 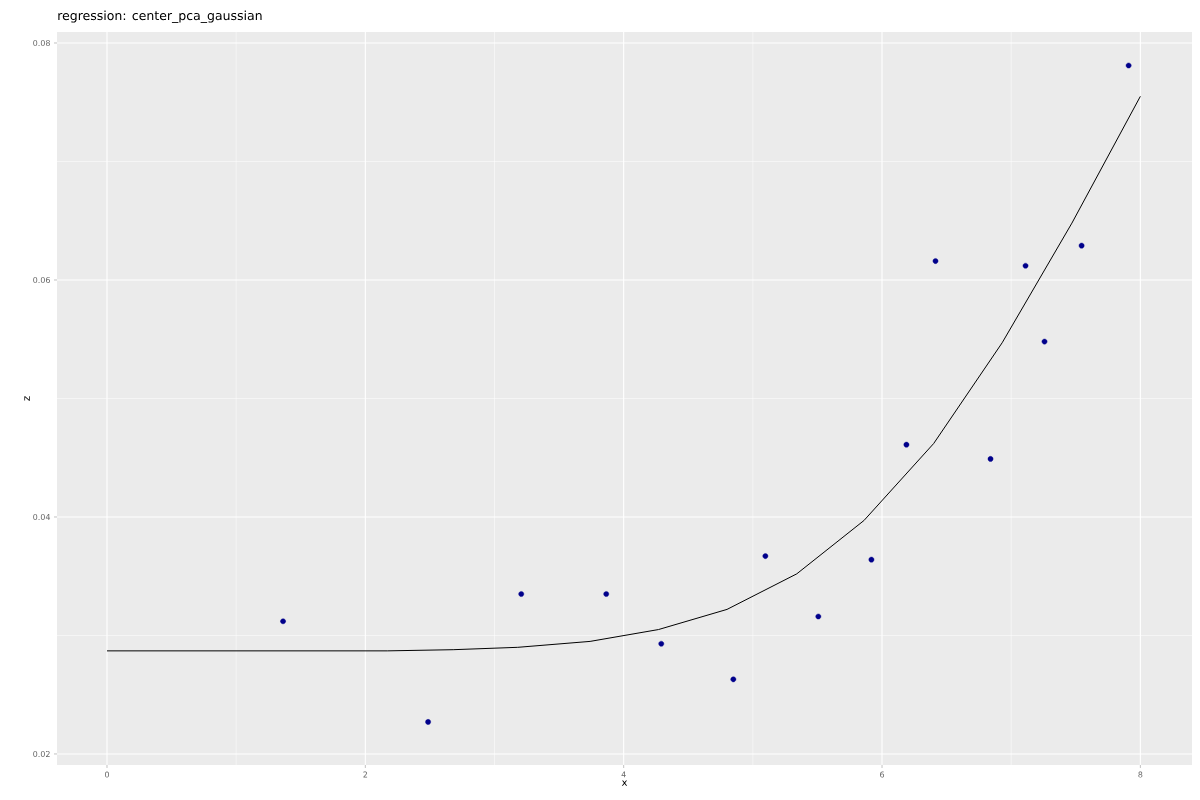 What do you see at coordinates (1140, 774) in the screenshot?
I see `x-tick-label: 8` at bounding box center [1140, 774].